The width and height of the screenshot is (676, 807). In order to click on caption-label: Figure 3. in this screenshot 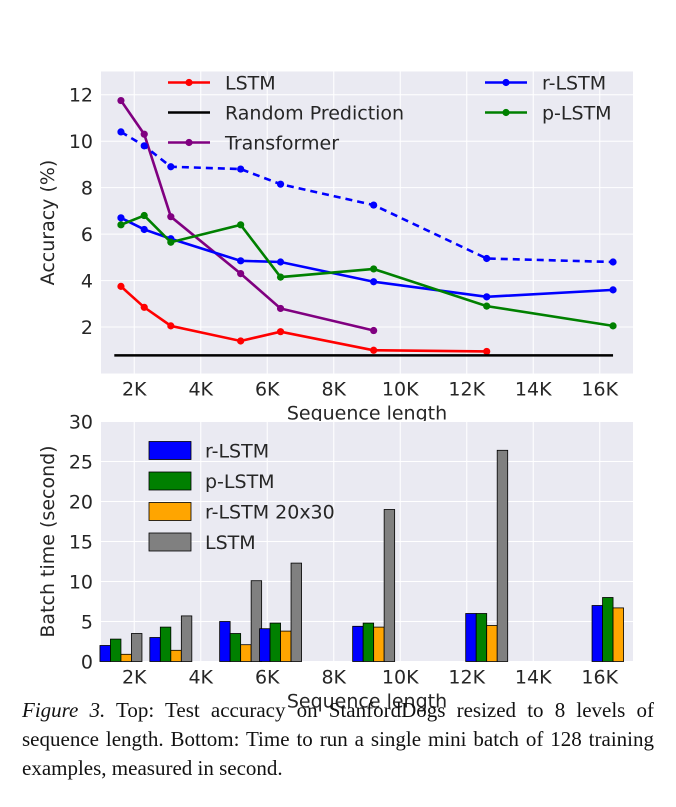, I will do `click(64, 710)`.